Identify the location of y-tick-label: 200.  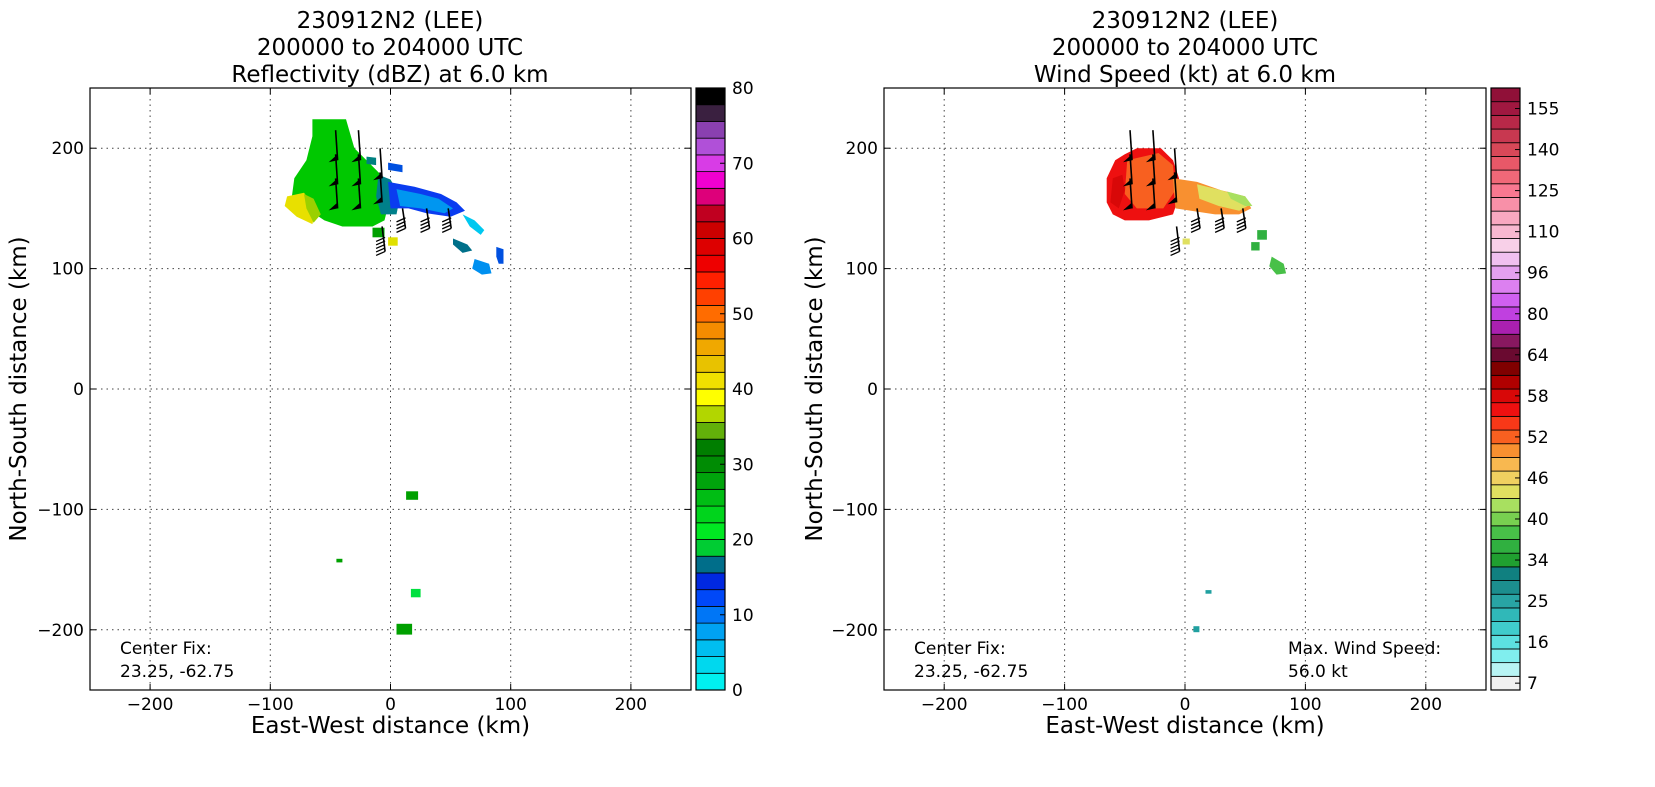
(68, 149).